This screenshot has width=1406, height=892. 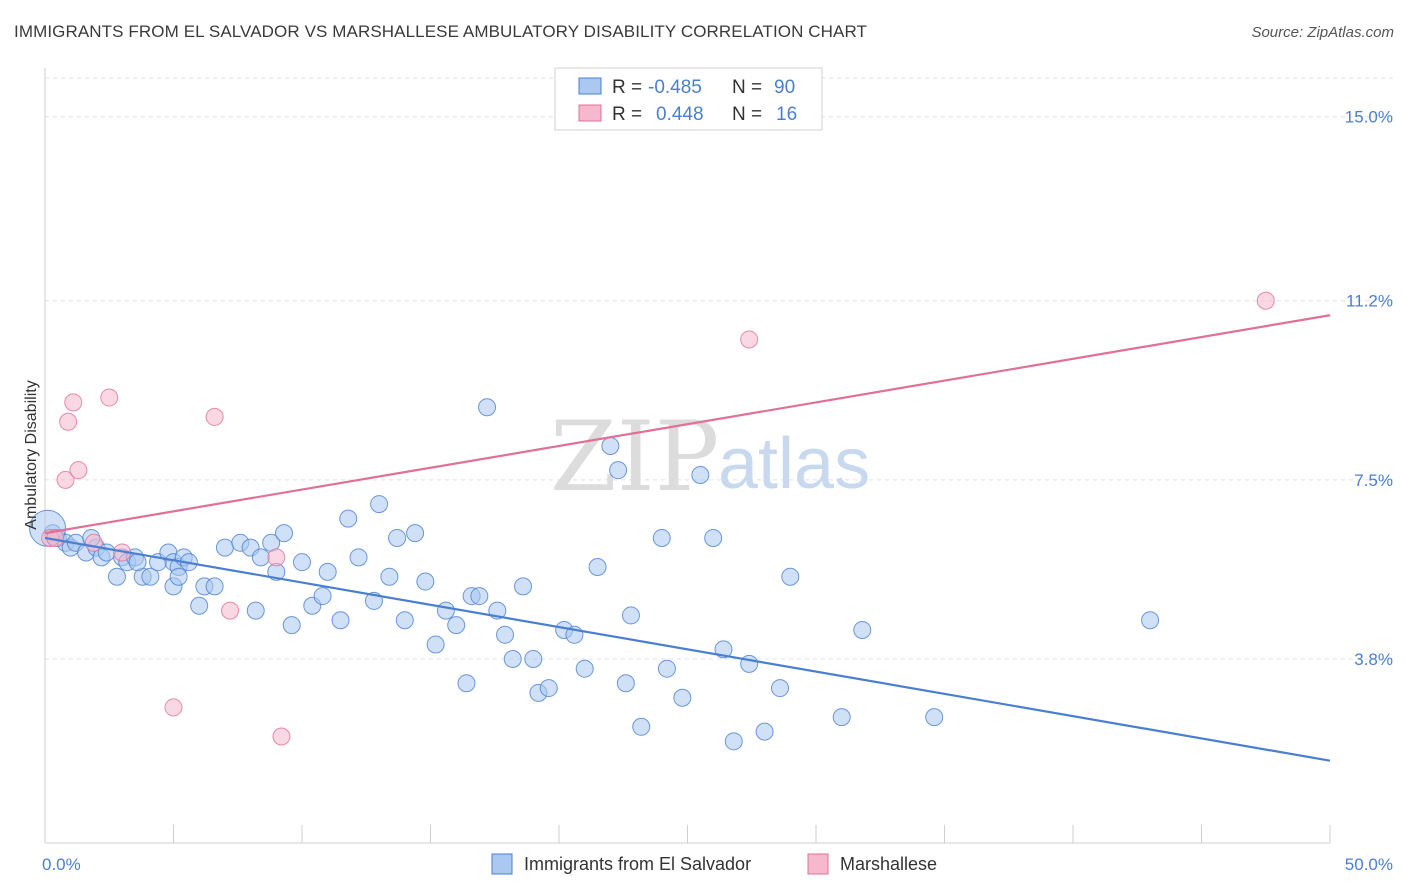 I want to click on y-axis-label: Ambulatory Disability, so click(x=31, y=454).